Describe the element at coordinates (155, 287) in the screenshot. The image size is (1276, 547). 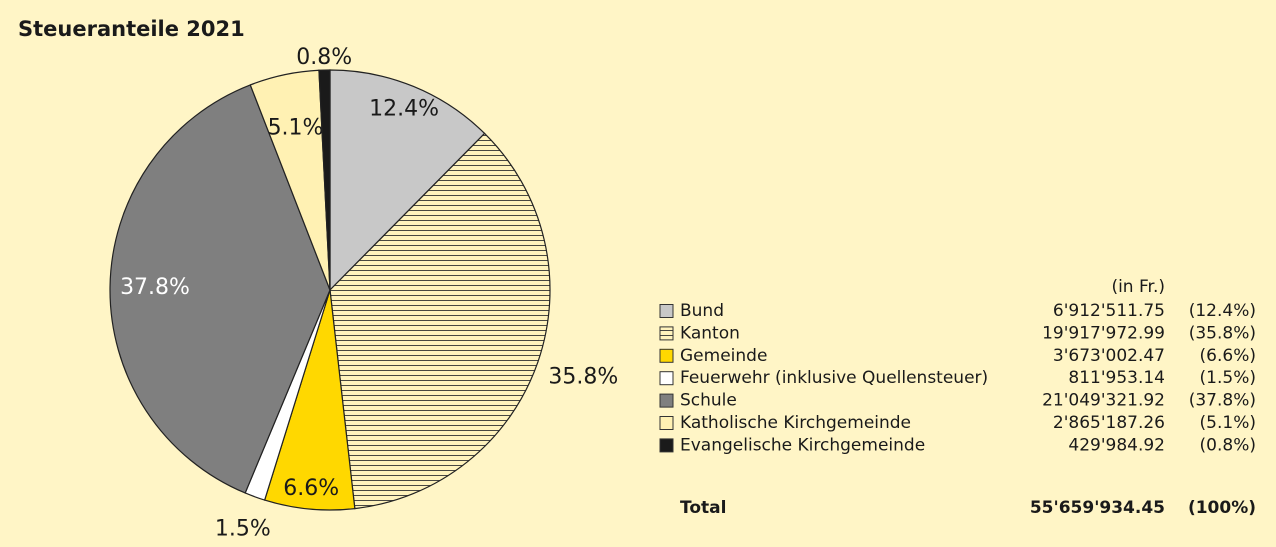
I see `slice-label: 37.8%` at that location.